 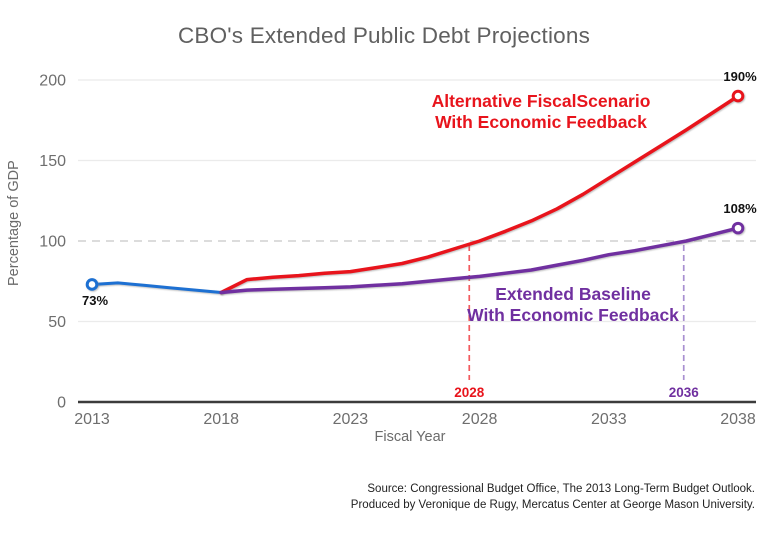 What do you see at coordinates (410, 437) in the screenshot?
I see `x-axis-label: Fiscal Year` at bounding box center [410, 437].